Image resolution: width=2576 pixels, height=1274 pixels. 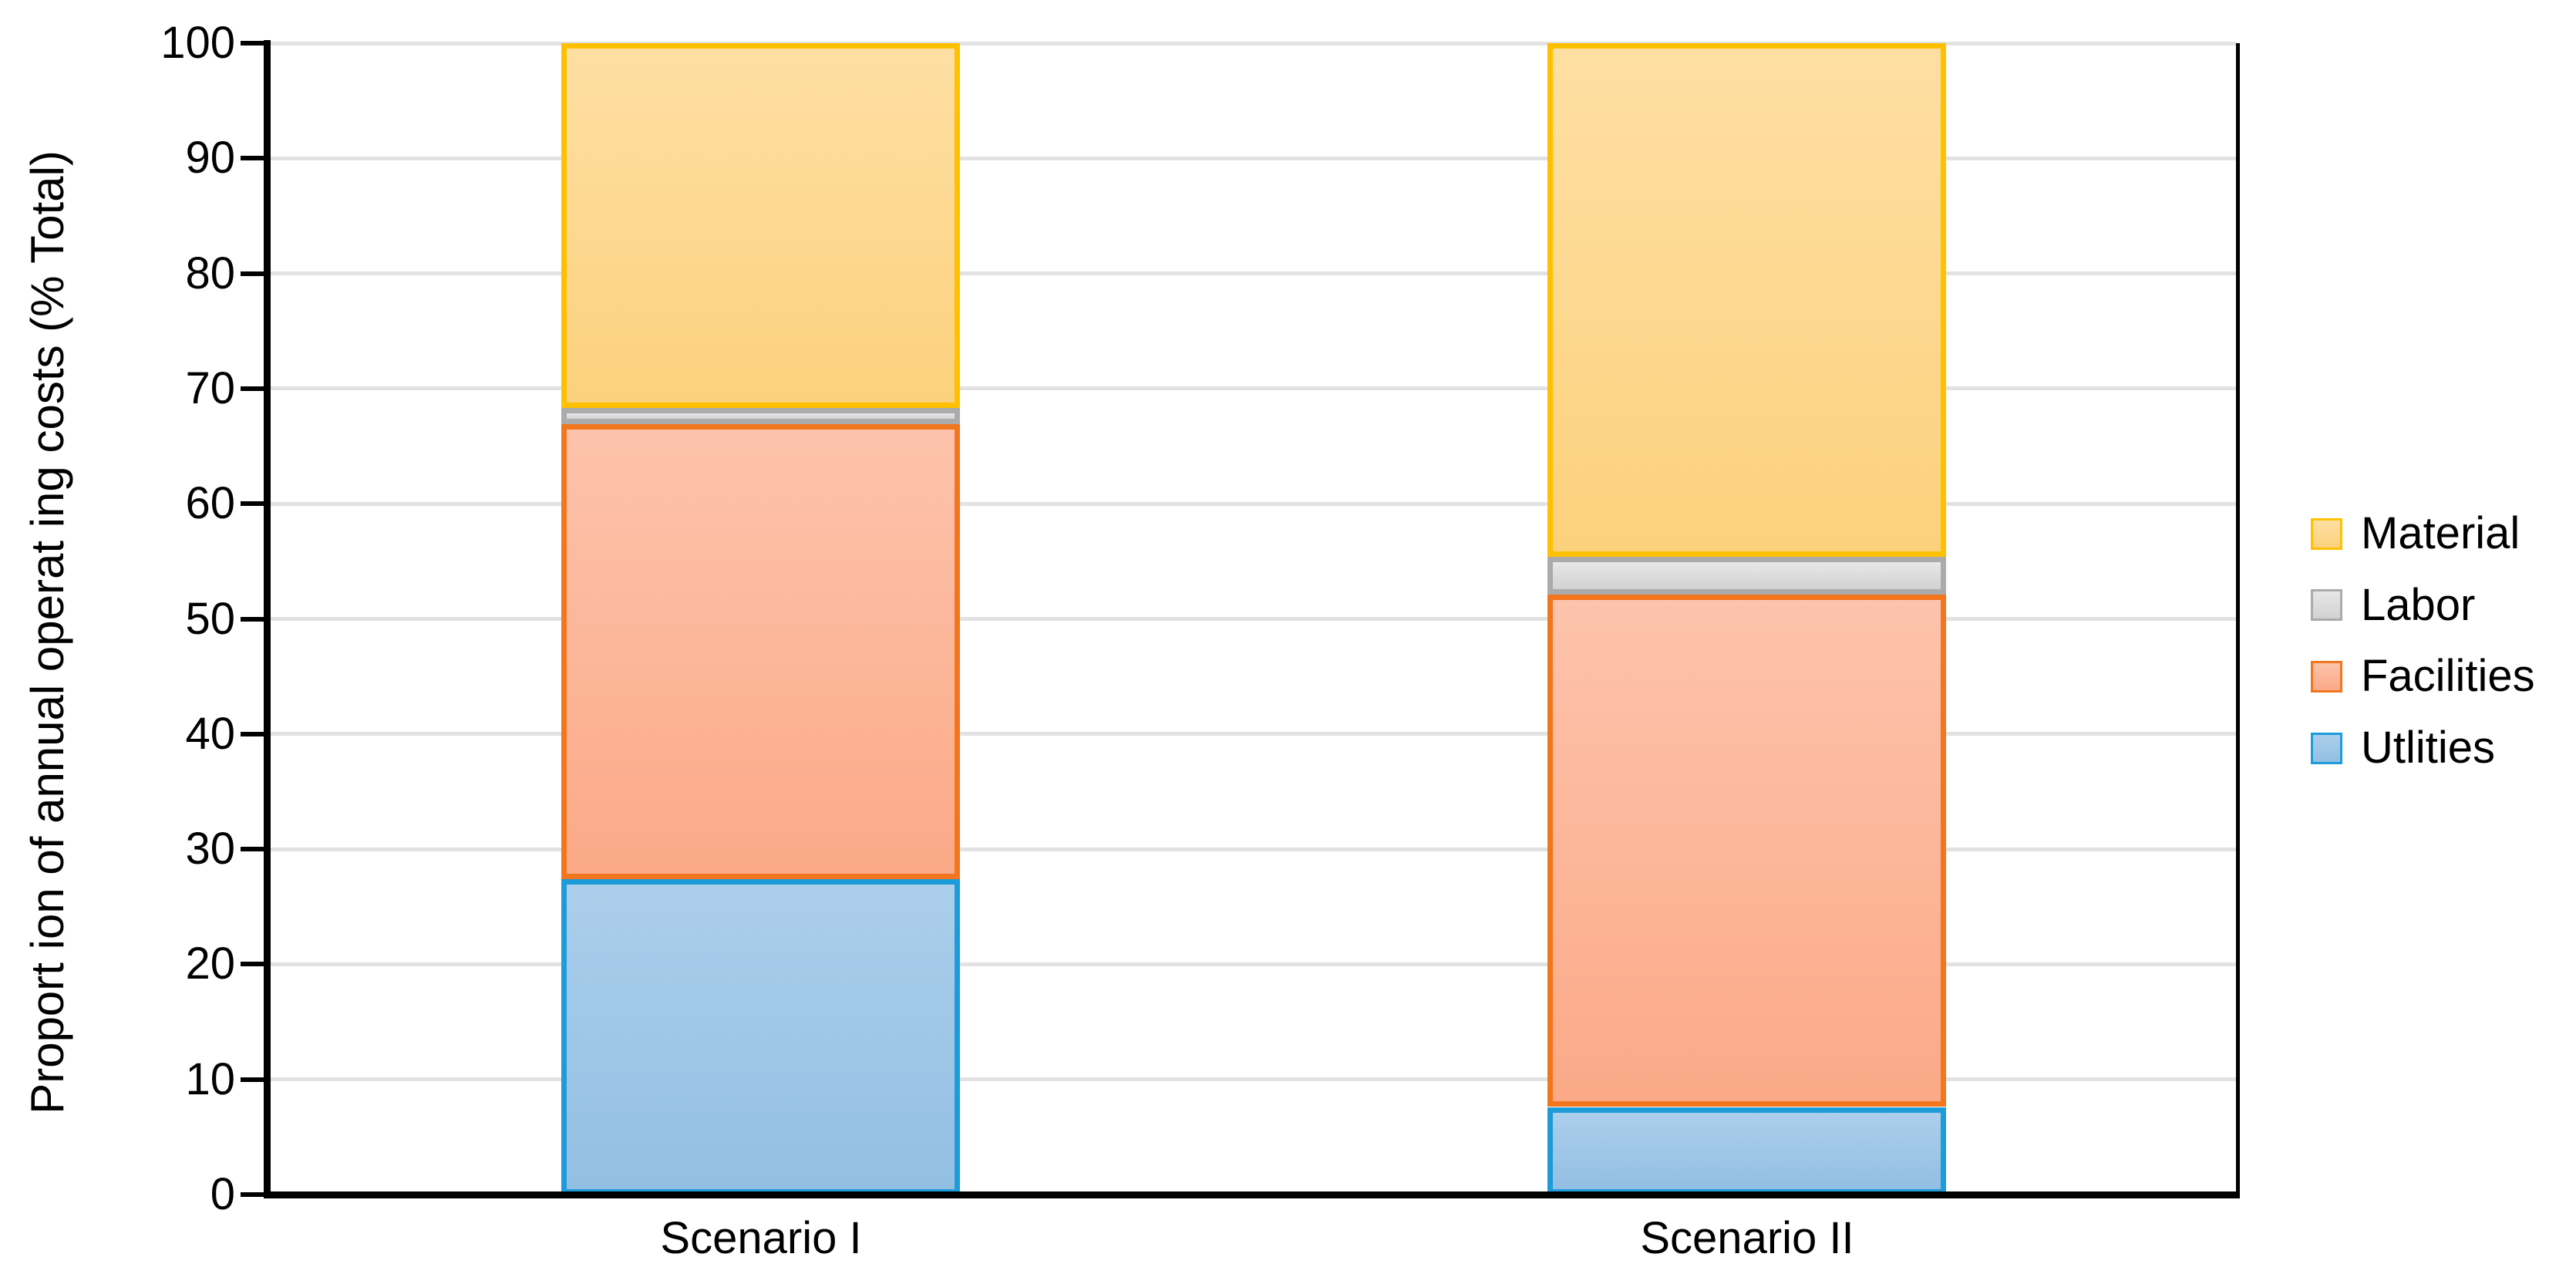 What do you see at coordinates (761, 1037) in the screenshot?
I see `bar-segment-scenario-i-utlities` at bounding box center [761, 1037].